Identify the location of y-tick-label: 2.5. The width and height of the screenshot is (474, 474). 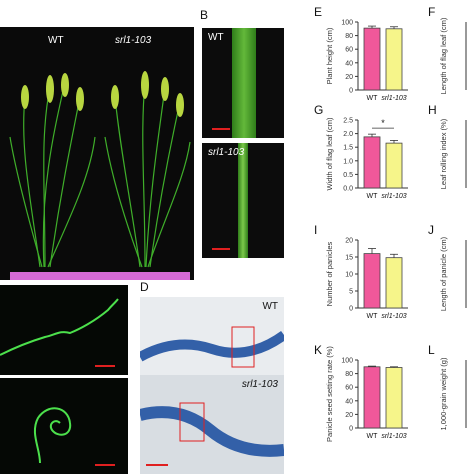
(348, 121).